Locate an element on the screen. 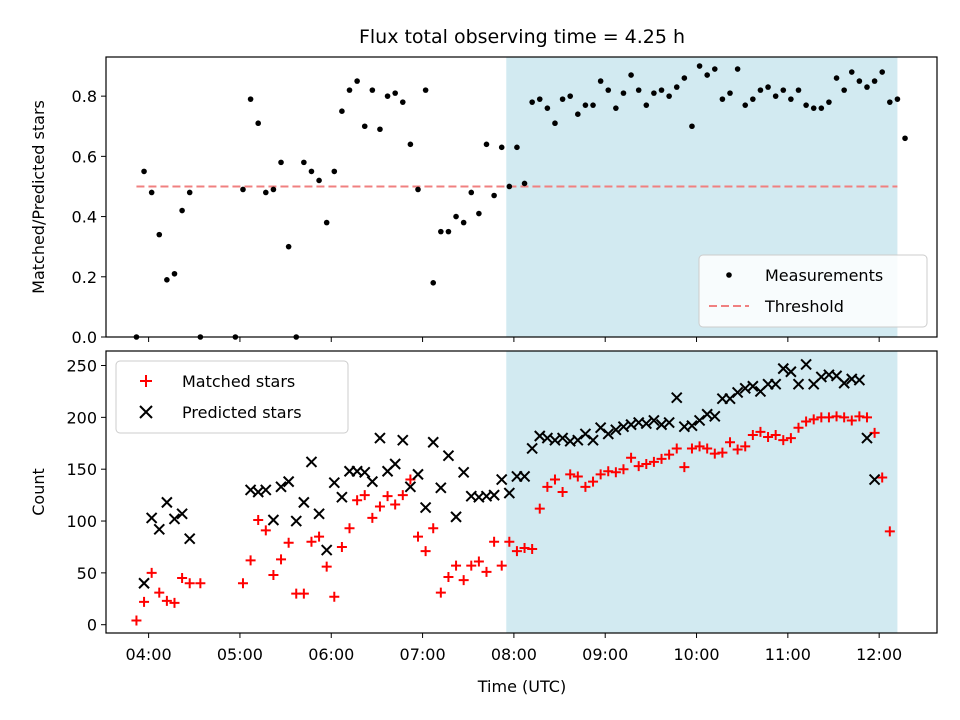 The width and height of the screenshot is (960, 720). y-tick-label: 250 is located at coordinates (81, 366).